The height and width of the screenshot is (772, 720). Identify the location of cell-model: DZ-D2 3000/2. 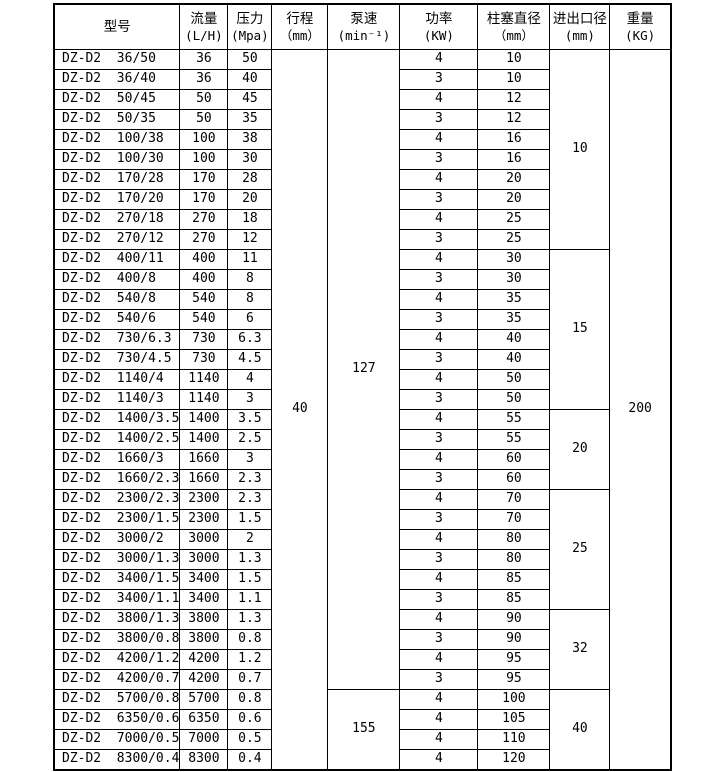
(117, 539).